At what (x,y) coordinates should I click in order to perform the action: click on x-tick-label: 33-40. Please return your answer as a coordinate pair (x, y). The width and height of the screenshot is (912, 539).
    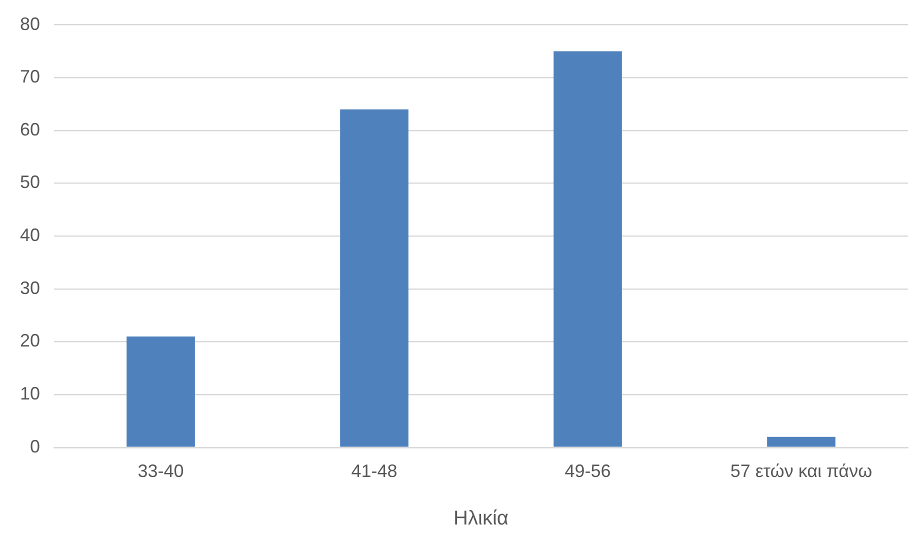
    Looking at the image, I should click on (161, 471).